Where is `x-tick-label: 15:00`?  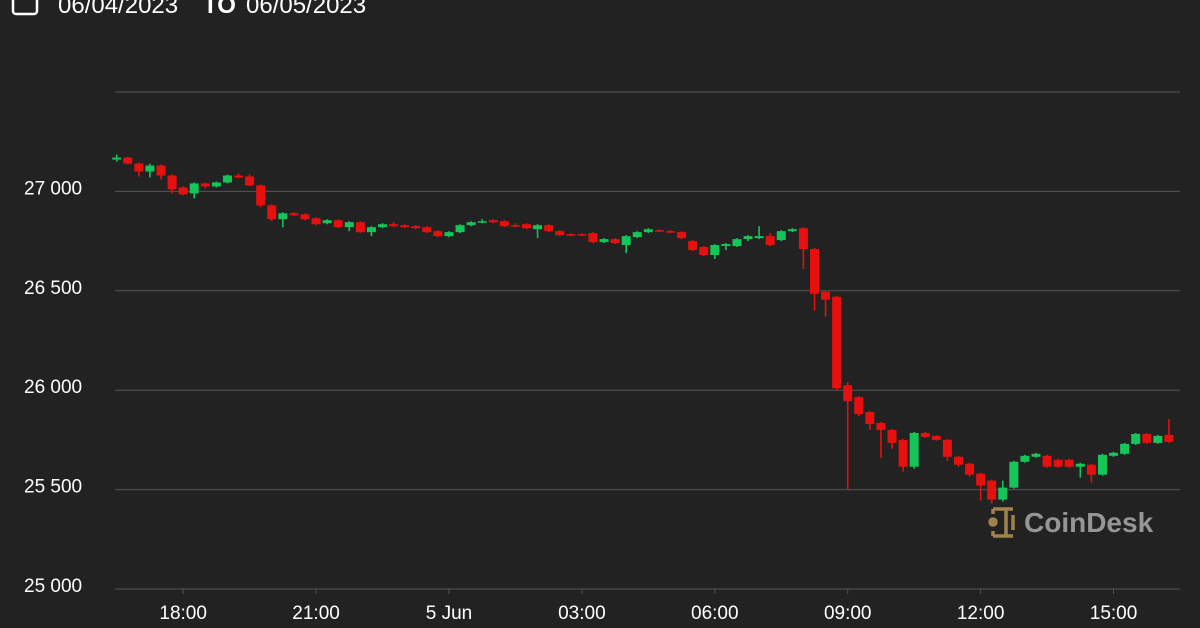
x-tick-label: 15:00 is located at coordinates (1114, 613).